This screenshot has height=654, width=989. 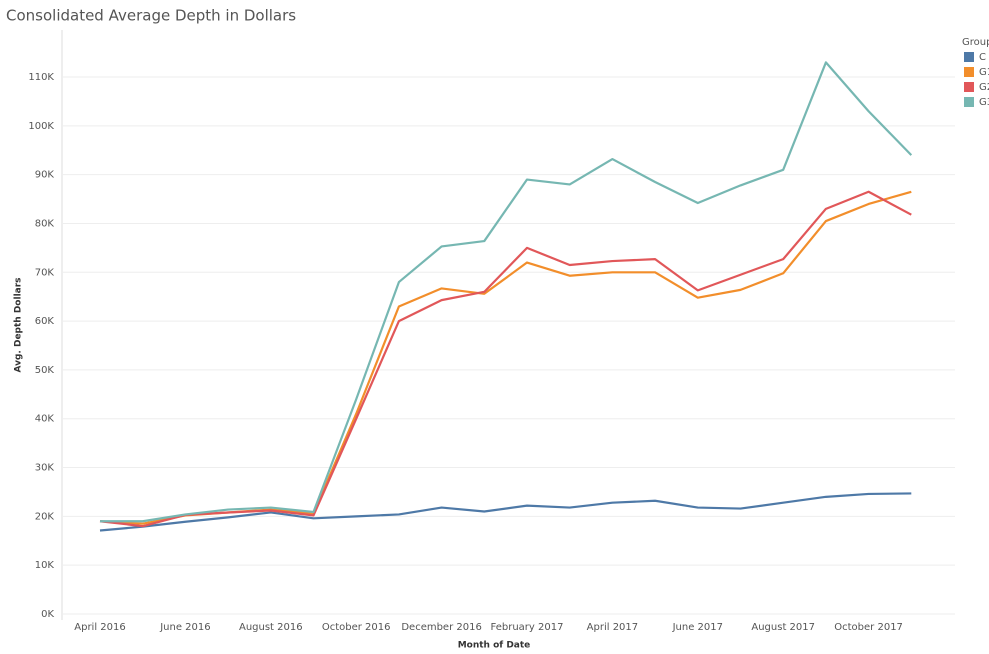 I want to click on x-tick-label: October 2017, so click(x=868, y=627).